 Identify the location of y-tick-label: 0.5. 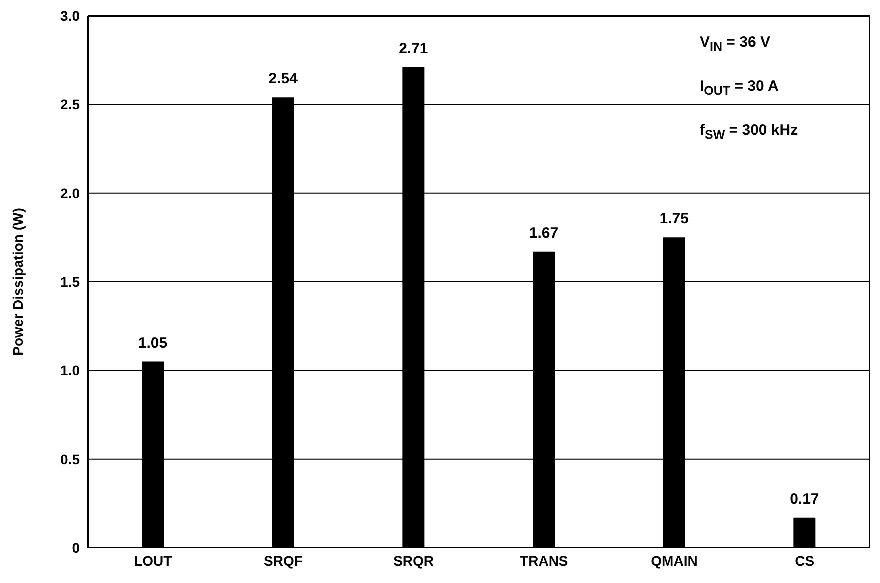
(70, 459).